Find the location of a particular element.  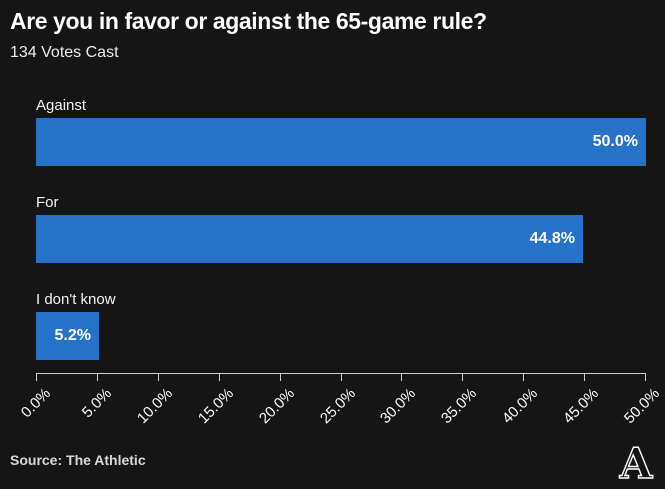

votes-cast-subtitle: 134 Votes Cast is located at coordinates (64, 52).